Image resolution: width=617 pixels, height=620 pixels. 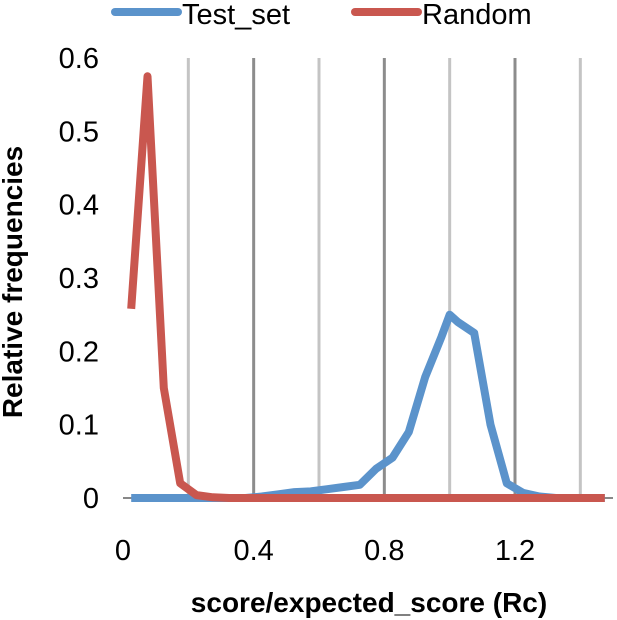 I want to click on y-tick-label: 0.1, so click(x=79, y=426).